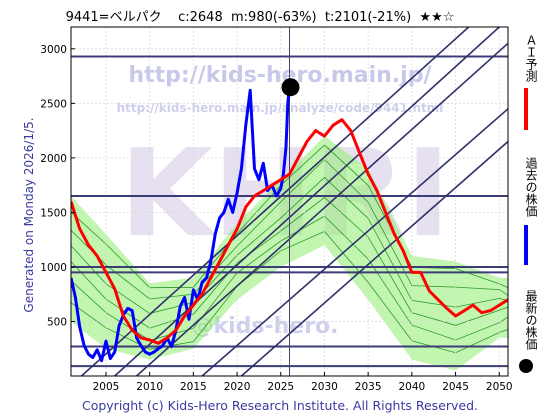 The height and width of the screenshot is (420, 560). Describe the element at coordinates (526, 366) in the screenshot. I see `legend-latest-dot` at that location.